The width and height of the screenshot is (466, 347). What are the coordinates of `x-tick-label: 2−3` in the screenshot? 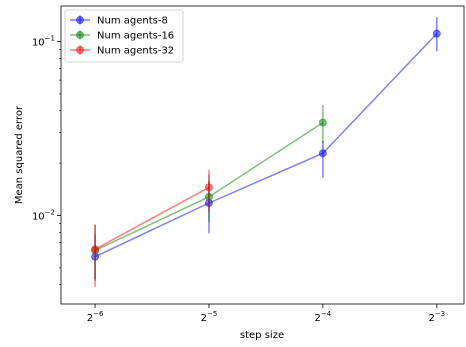 It's located at (436, 317).